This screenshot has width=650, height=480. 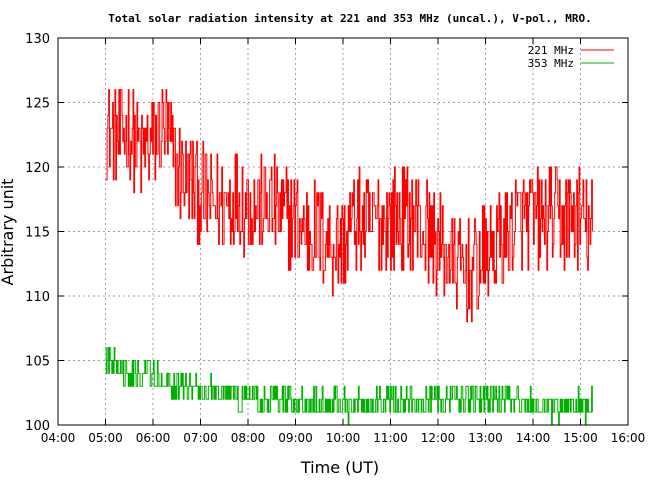 What do you see at coordinates (485, 438) in the screenshot?
I see `x-tick-label: 13:00` at bounding box center [485, 438].